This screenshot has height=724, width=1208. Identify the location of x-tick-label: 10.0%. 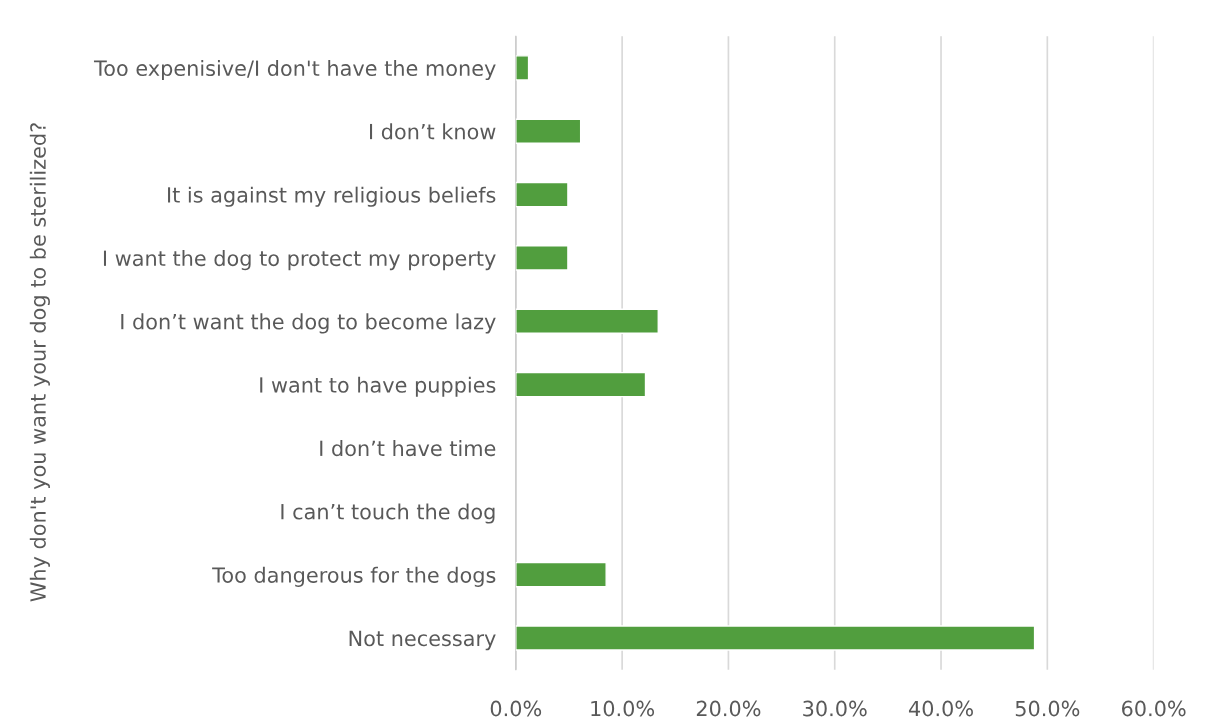
(623, 708).